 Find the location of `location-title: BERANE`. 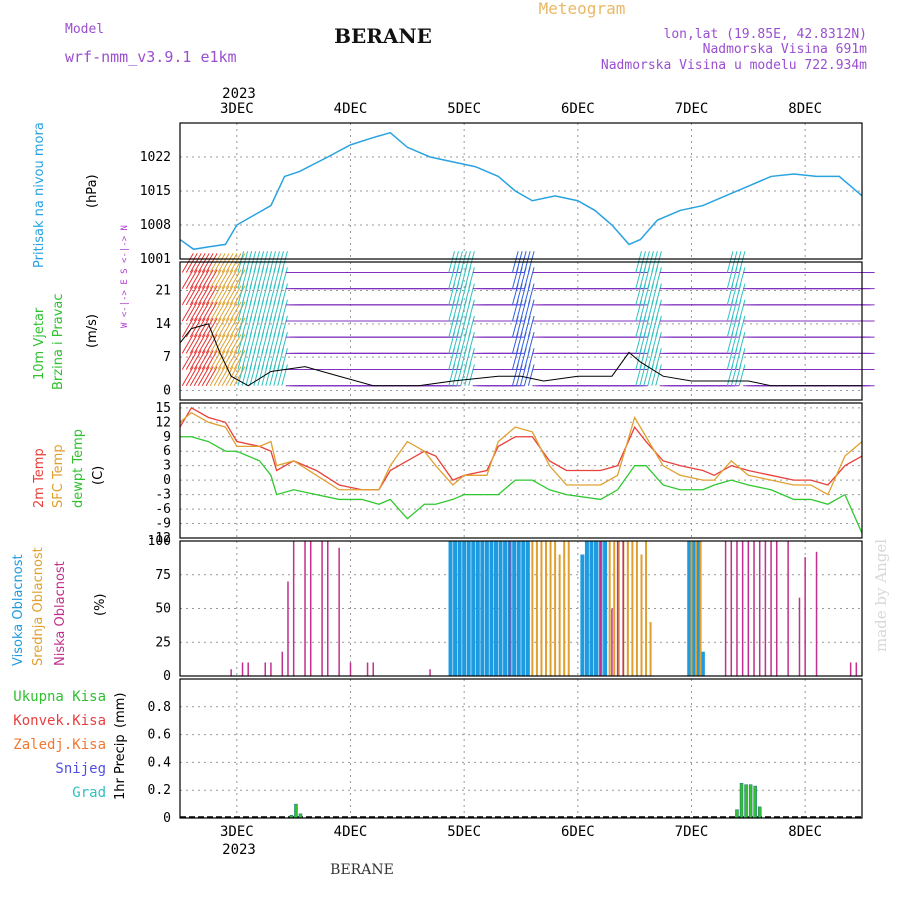

location-title: BERANE is located at coordinates (383, 36).